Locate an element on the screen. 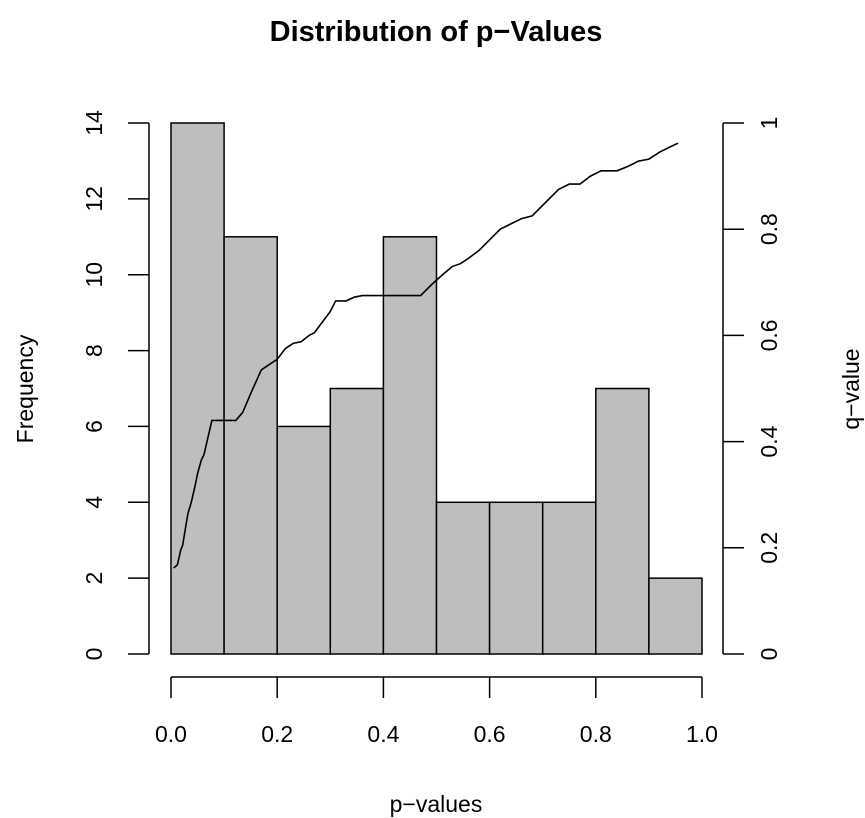 This screenshot has width=865, height=818. y-tick-label: 14 is located at coordinates (94, 123).